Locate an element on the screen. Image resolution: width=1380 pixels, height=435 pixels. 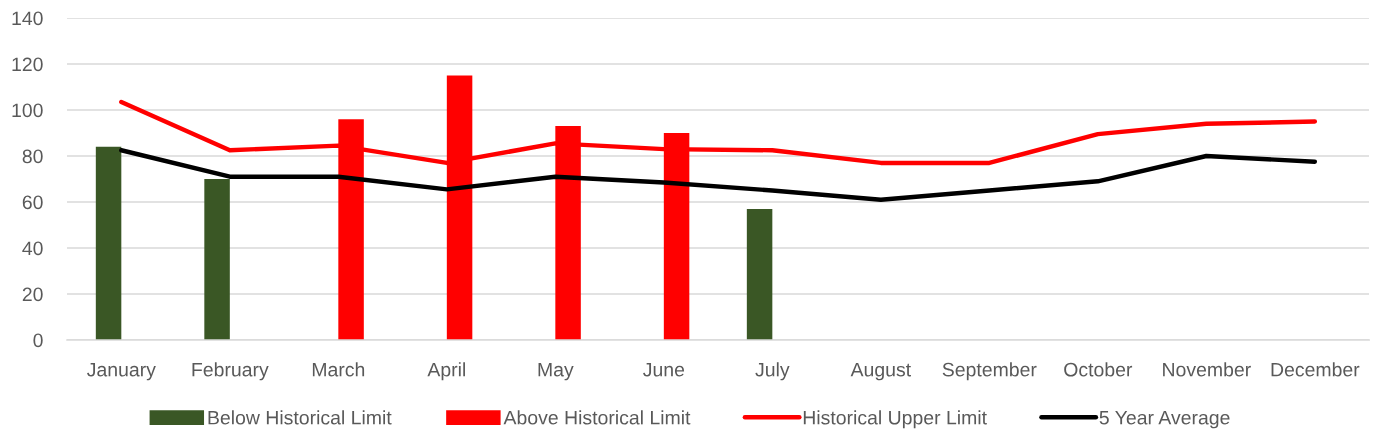
legend-label: Below Historical Limit is located at coordinates (300, 417).